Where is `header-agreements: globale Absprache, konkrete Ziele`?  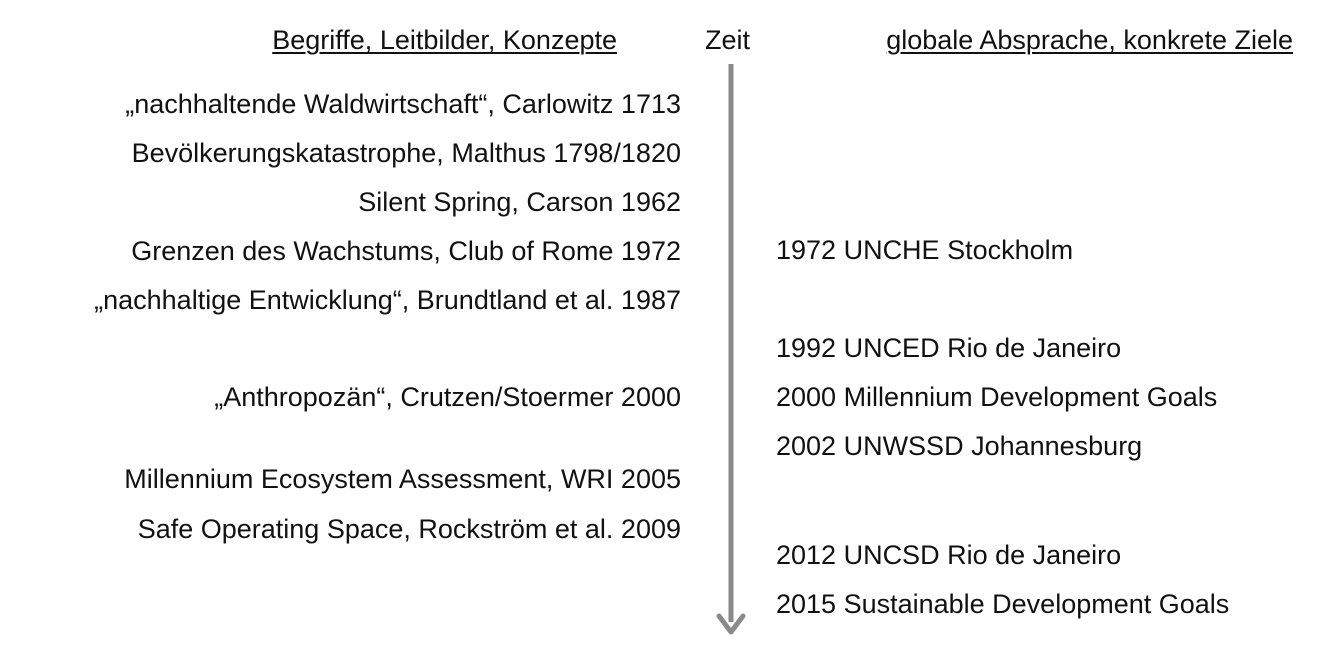
header-agreements: globale Absprache, konkrete Ziele is located at coordinates (1089, 40).